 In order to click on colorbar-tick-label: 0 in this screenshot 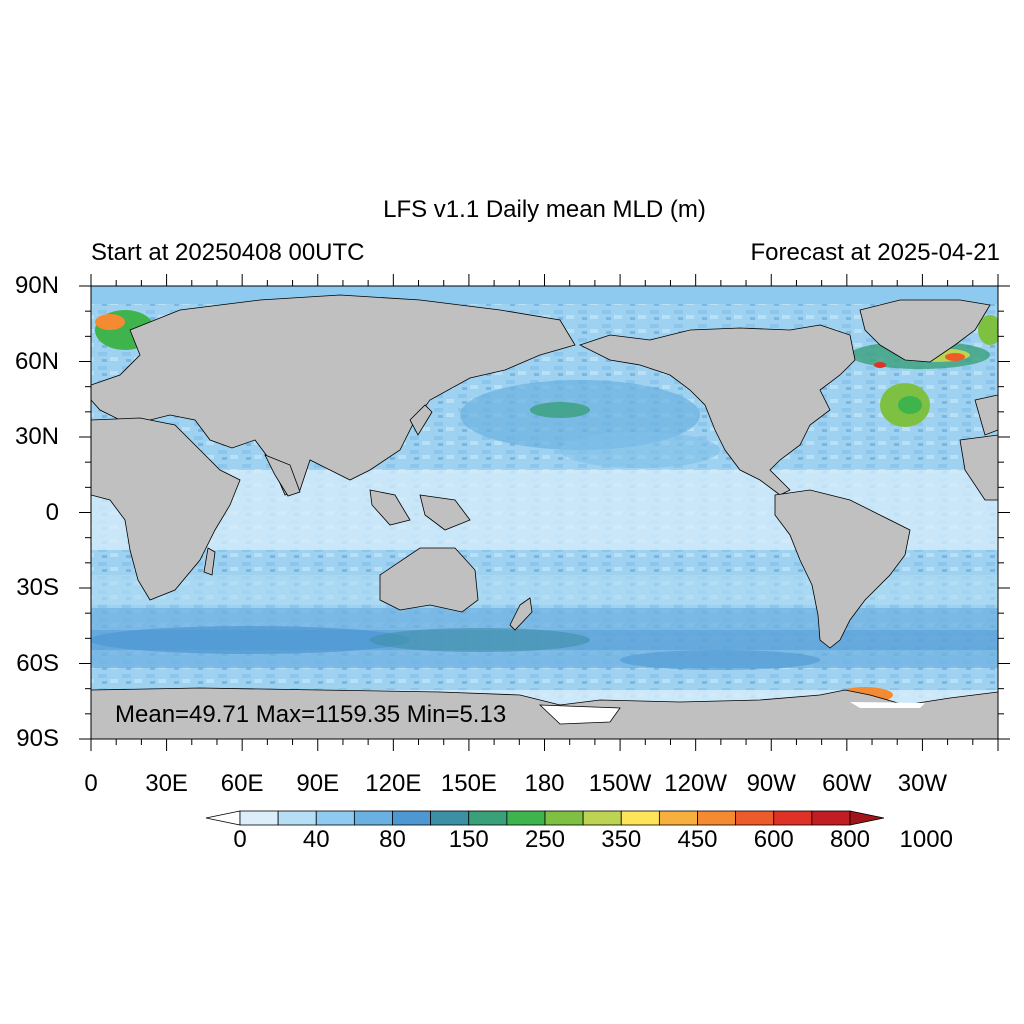, I will do `click(240, 839)`.